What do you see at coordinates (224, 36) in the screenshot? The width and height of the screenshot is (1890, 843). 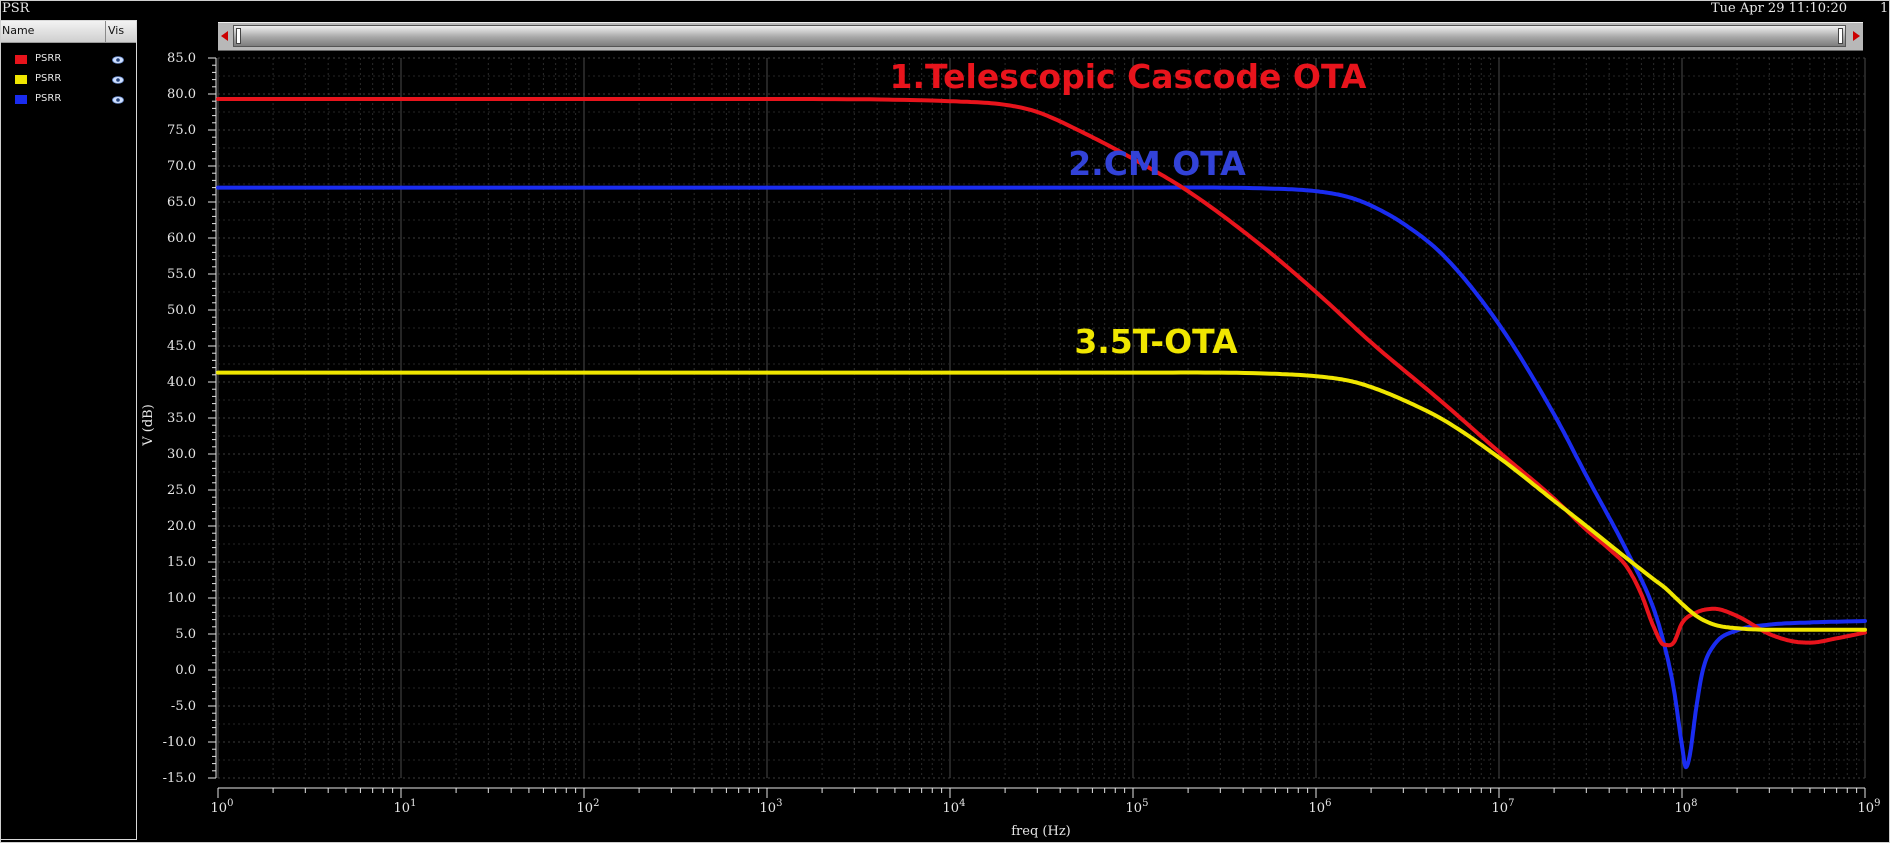 I see `arrow-left-icon` at bounding box center [224, 36].